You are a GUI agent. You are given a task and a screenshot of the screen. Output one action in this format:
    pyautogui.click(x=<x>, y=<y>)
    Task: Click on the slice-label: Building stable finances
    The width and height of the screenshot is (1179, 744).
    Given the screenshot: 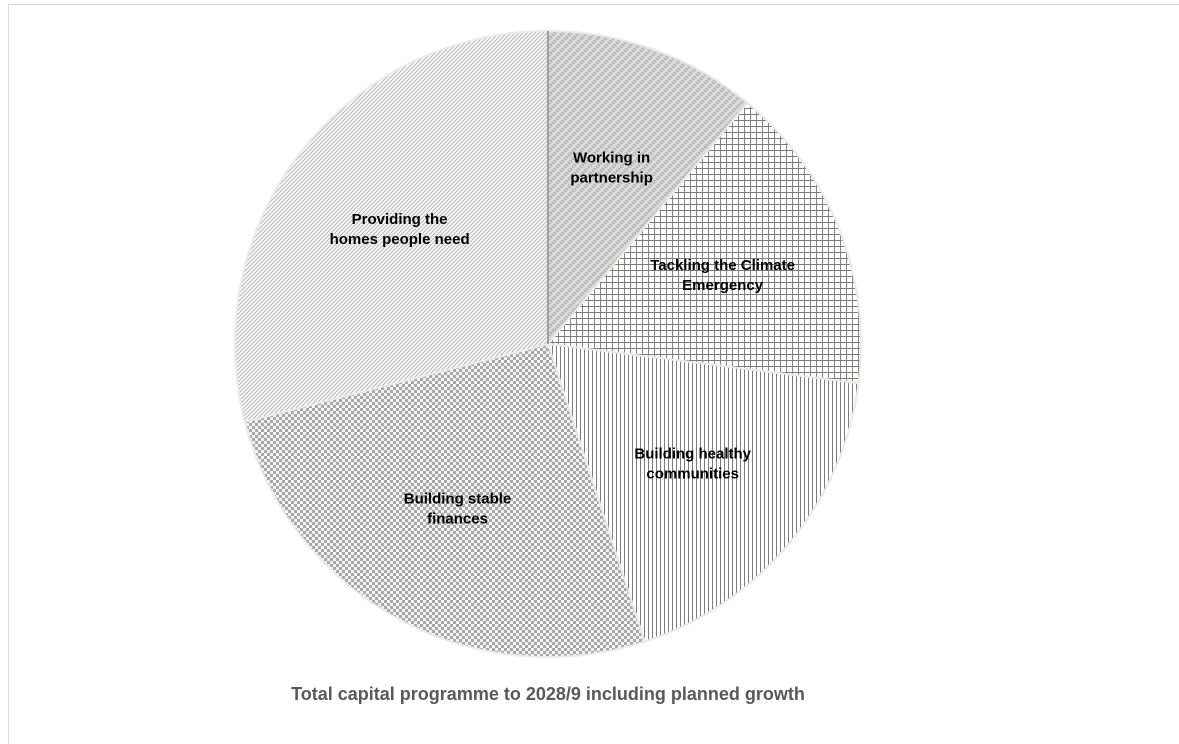 What is the action you would take?
    pyautogui.click(x=458, y=509)
    